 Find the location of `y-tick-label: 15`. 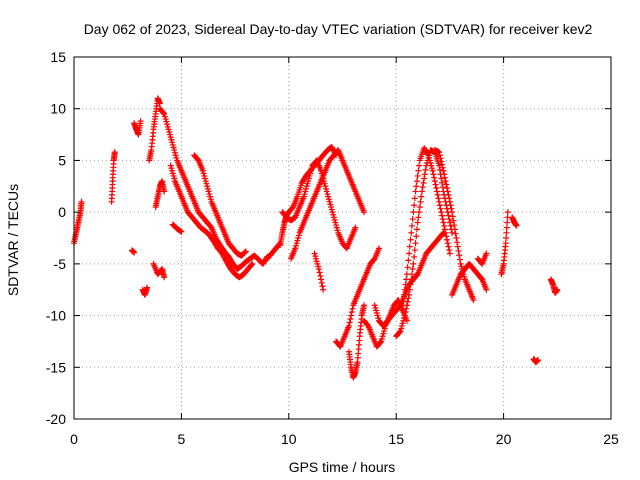

y-tick-label: 15 is located at coordinates (58, 57).